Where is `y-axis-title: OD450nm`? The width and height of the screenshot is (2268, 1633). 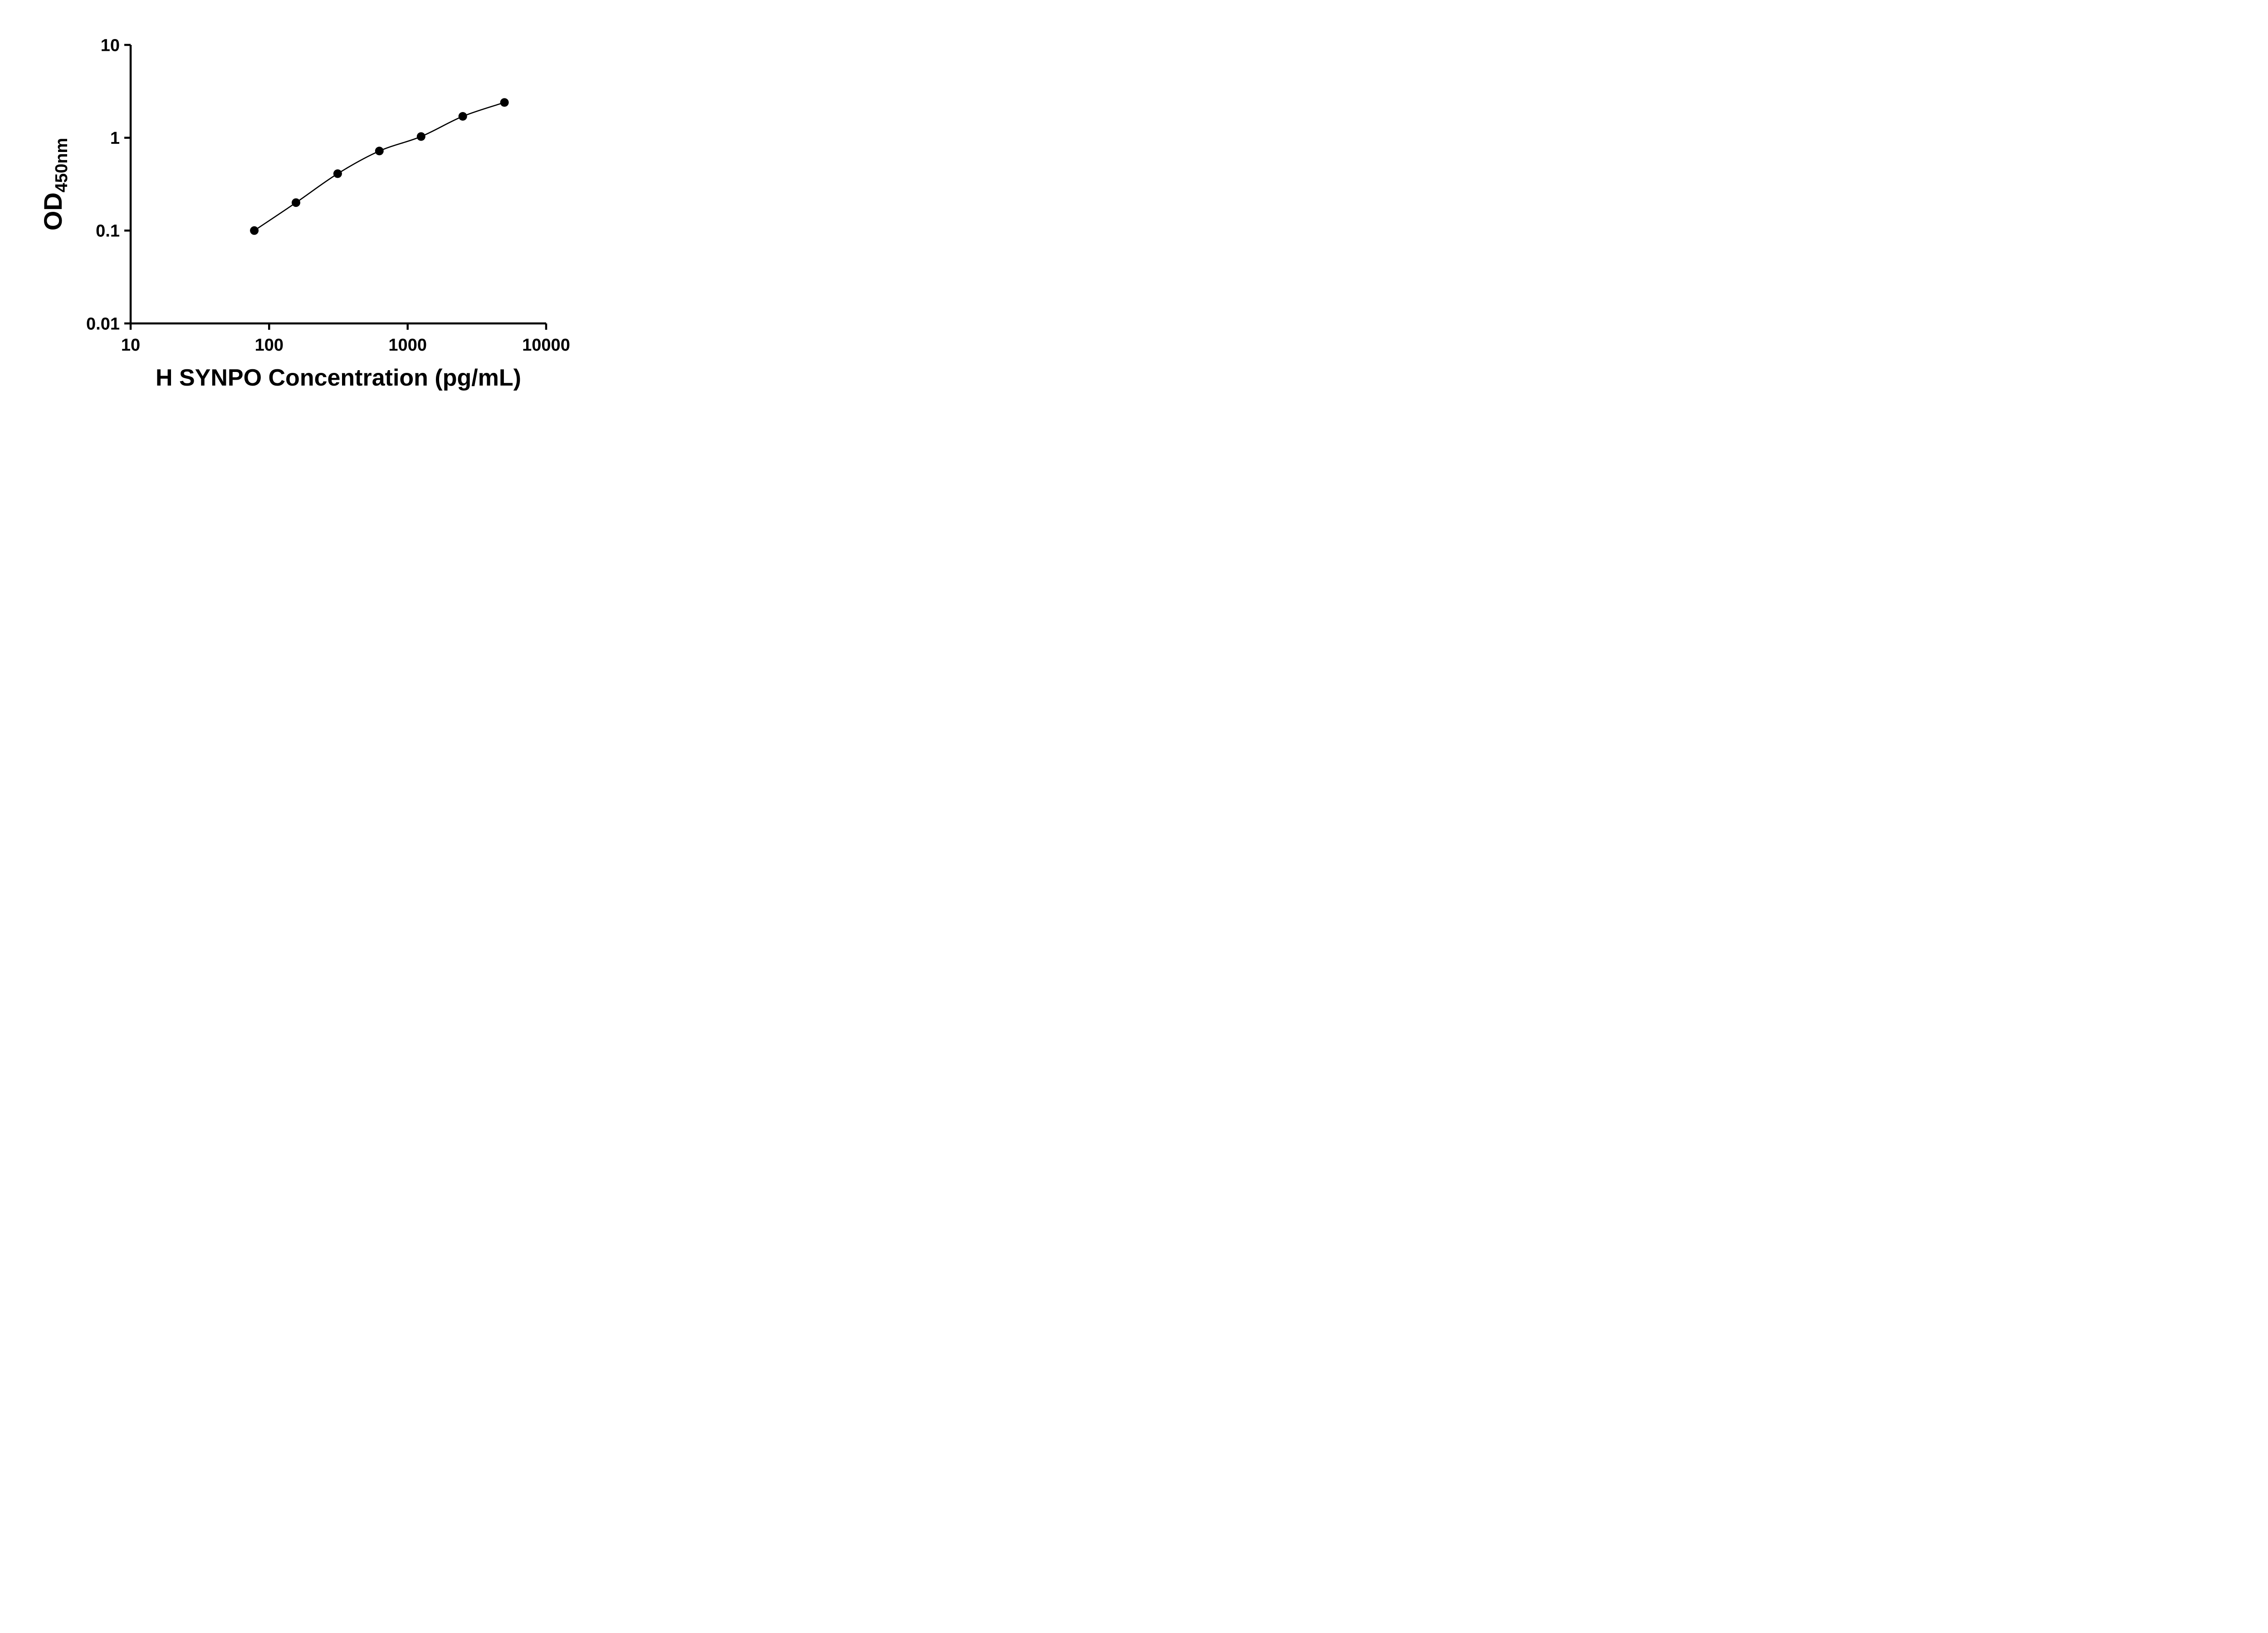 y-axis-title: OD450nm is located at coordinates (55, 184).